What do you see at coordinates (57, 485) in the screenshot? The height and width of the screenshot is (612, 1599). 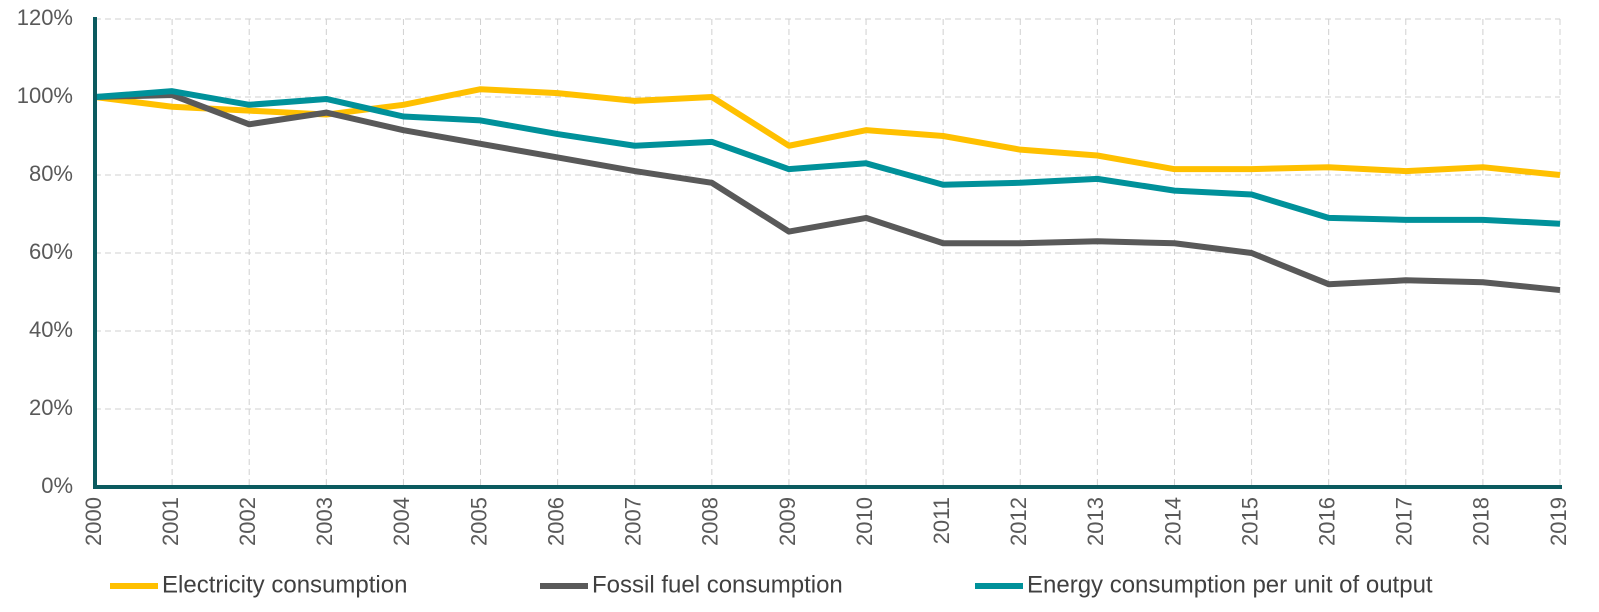 I see `y-tick-label: 0%` at bounding box center [57, 485].